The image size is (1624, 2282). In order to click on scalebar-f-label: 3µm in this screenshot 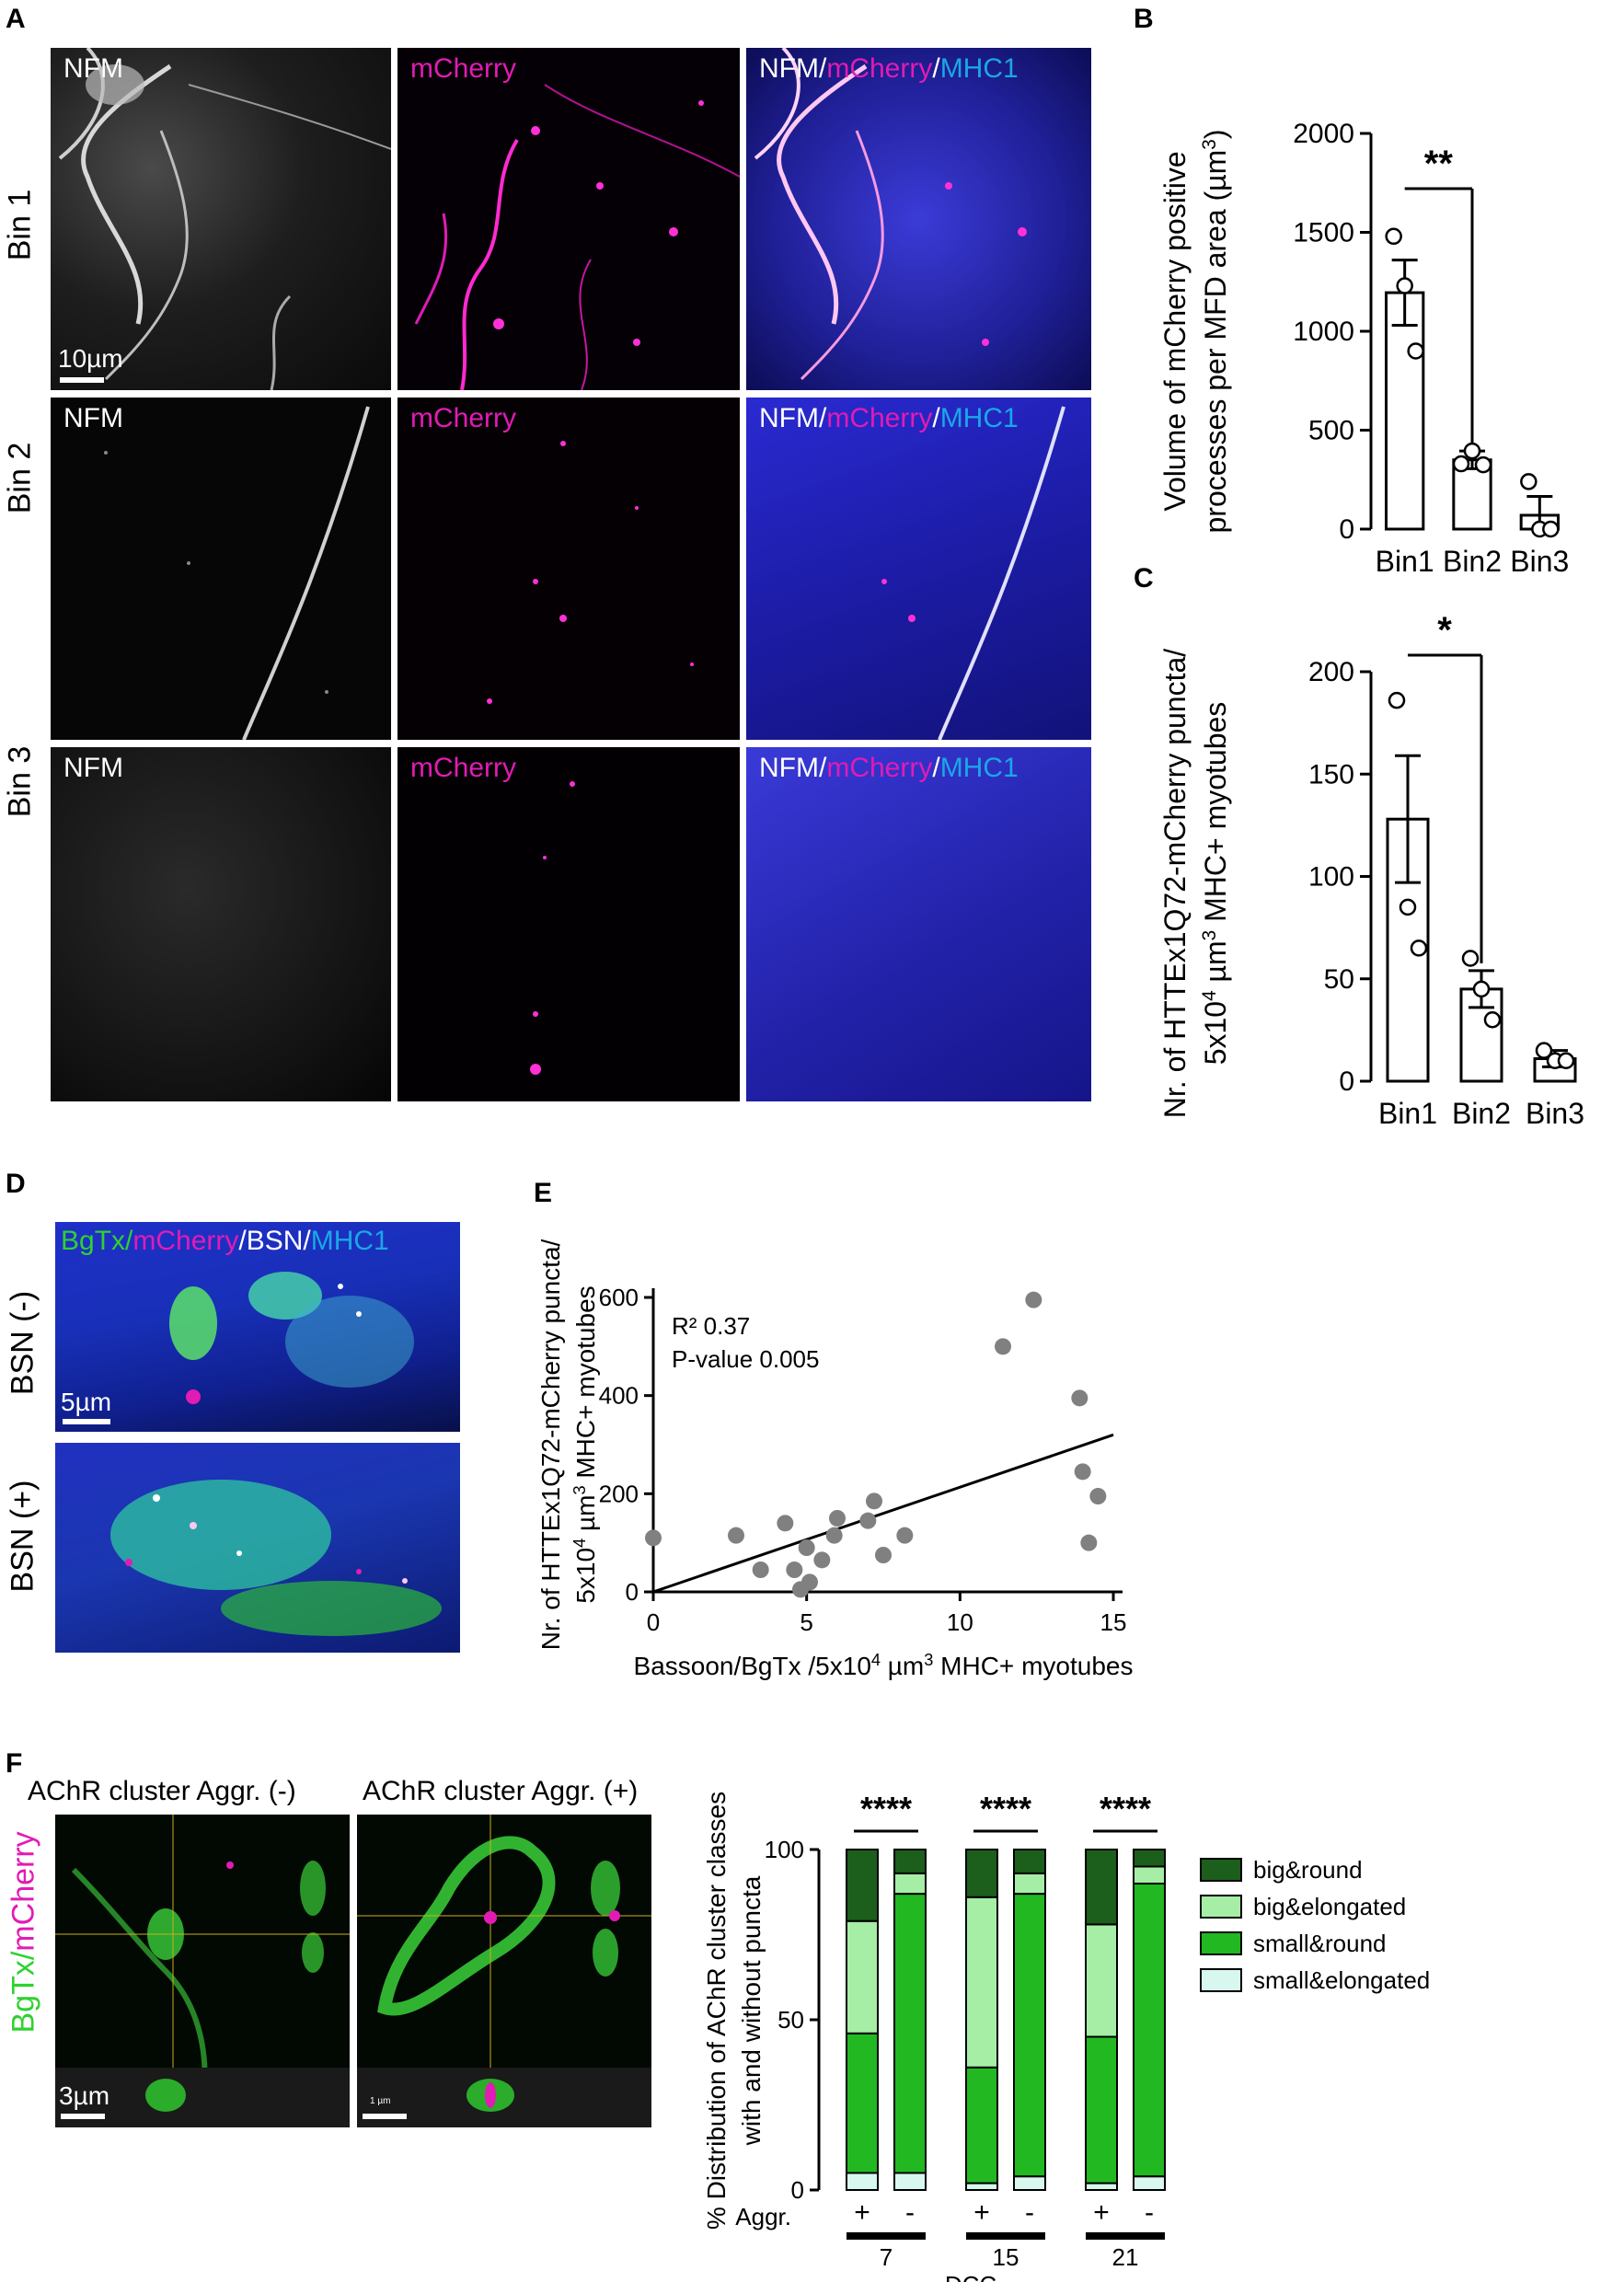, I will do `click(84, 2095)`.